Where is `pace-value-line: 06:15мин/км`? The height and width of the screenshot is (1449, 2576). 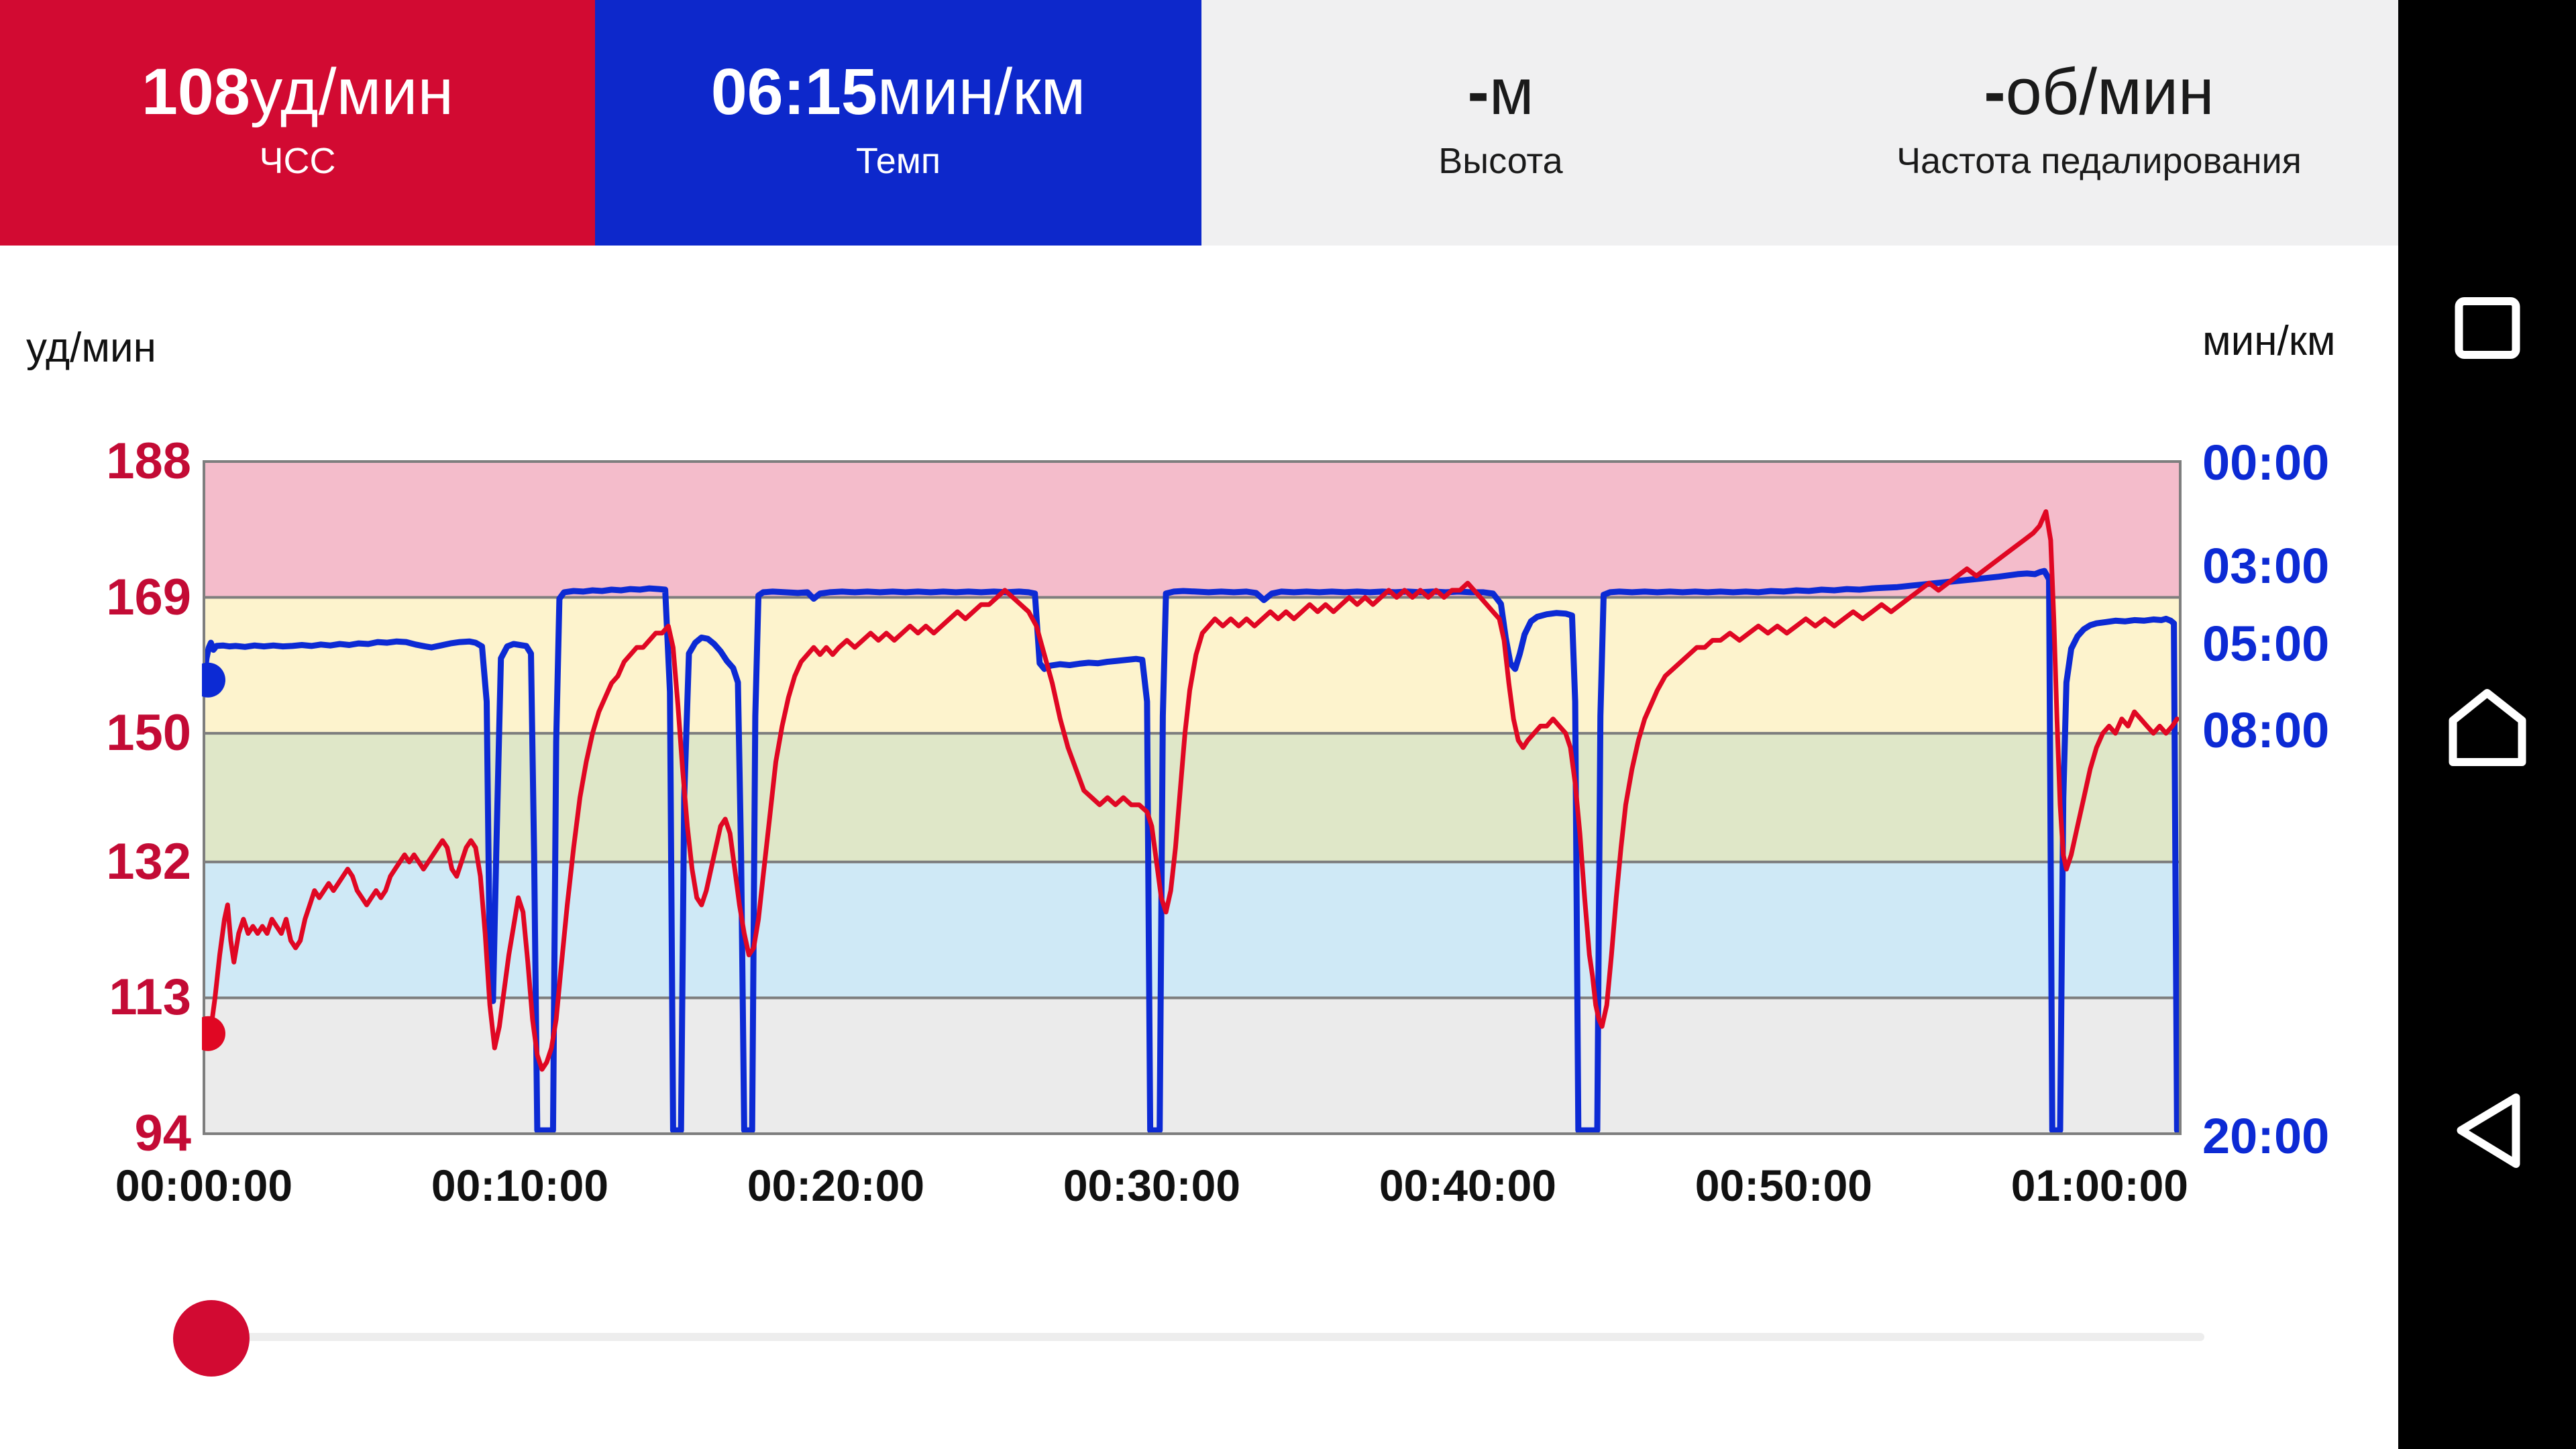
pace-value-line: 06:15мин/км is located at coordinates (898, 91).